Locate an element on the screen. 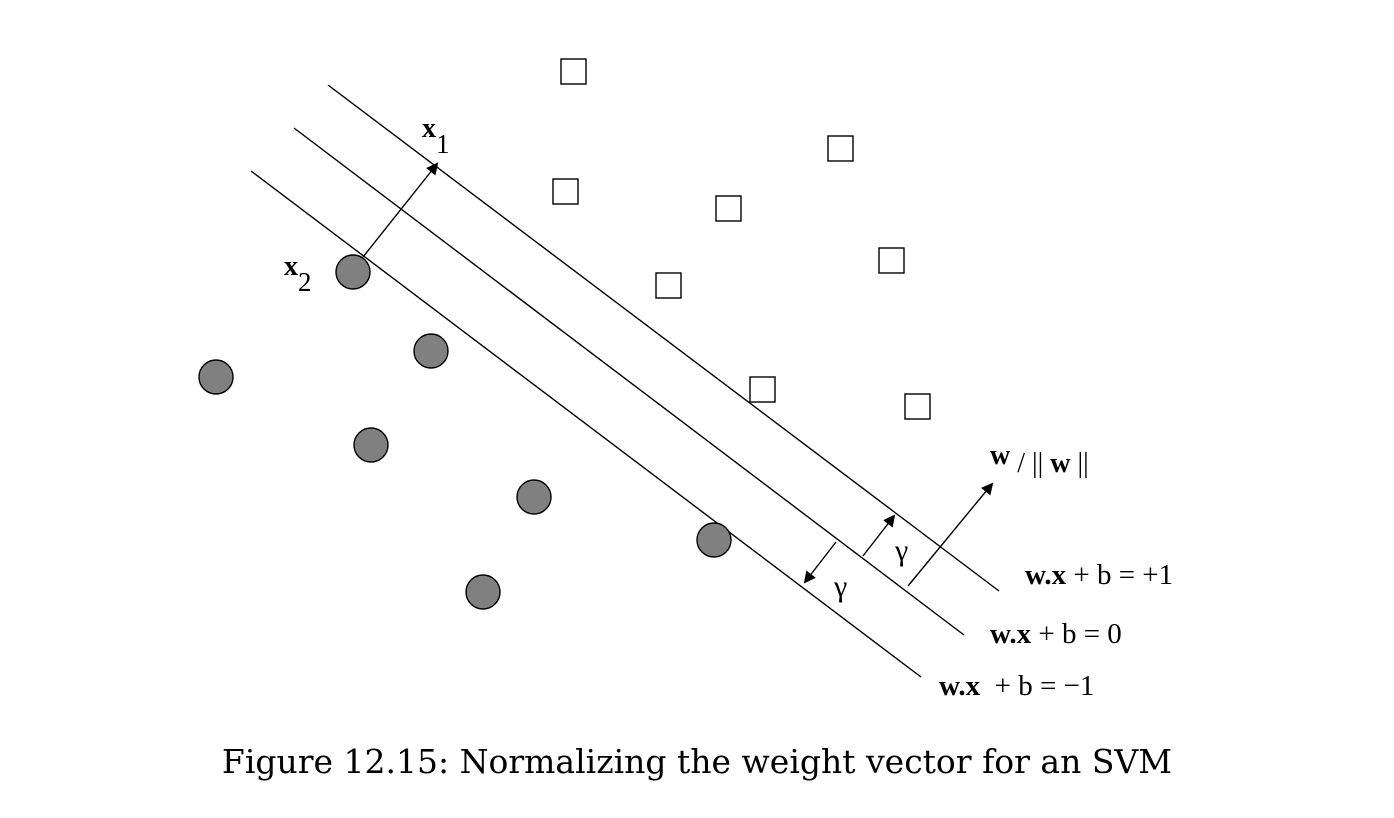  x1-label-base: x is located at coordinates (429, 128).